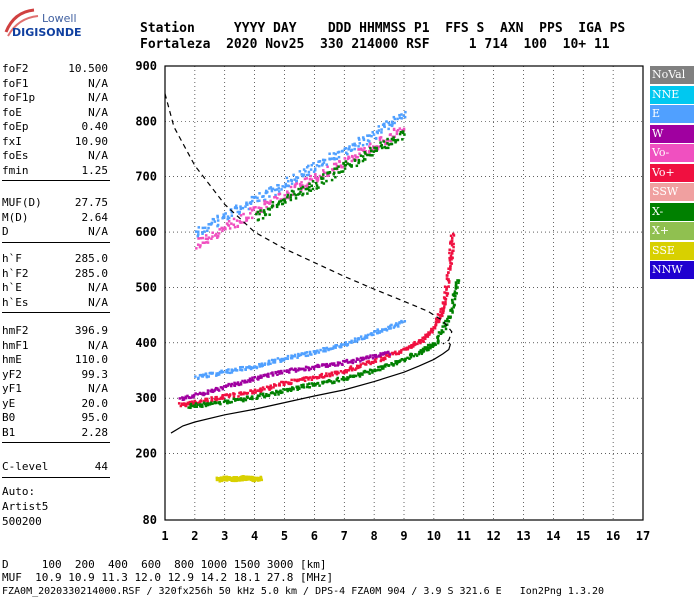  What do you see at coordinates (284, 536) in the screenshot?
I see `x-tick-label: 5` at bounding box center [284, 536].